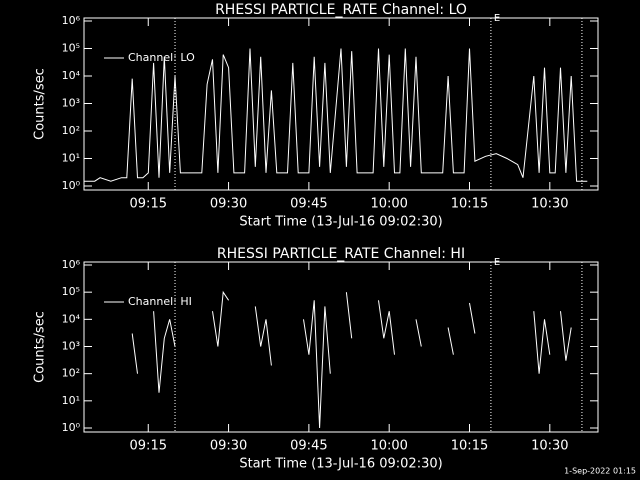 This screenshot has width=640, height=480. What do you see at coordinates (341, 254) in the screenshot?
I see `chart-title: RHESSI PARTICLE_RATE Channel: HI` at bounding box center [341, 254].